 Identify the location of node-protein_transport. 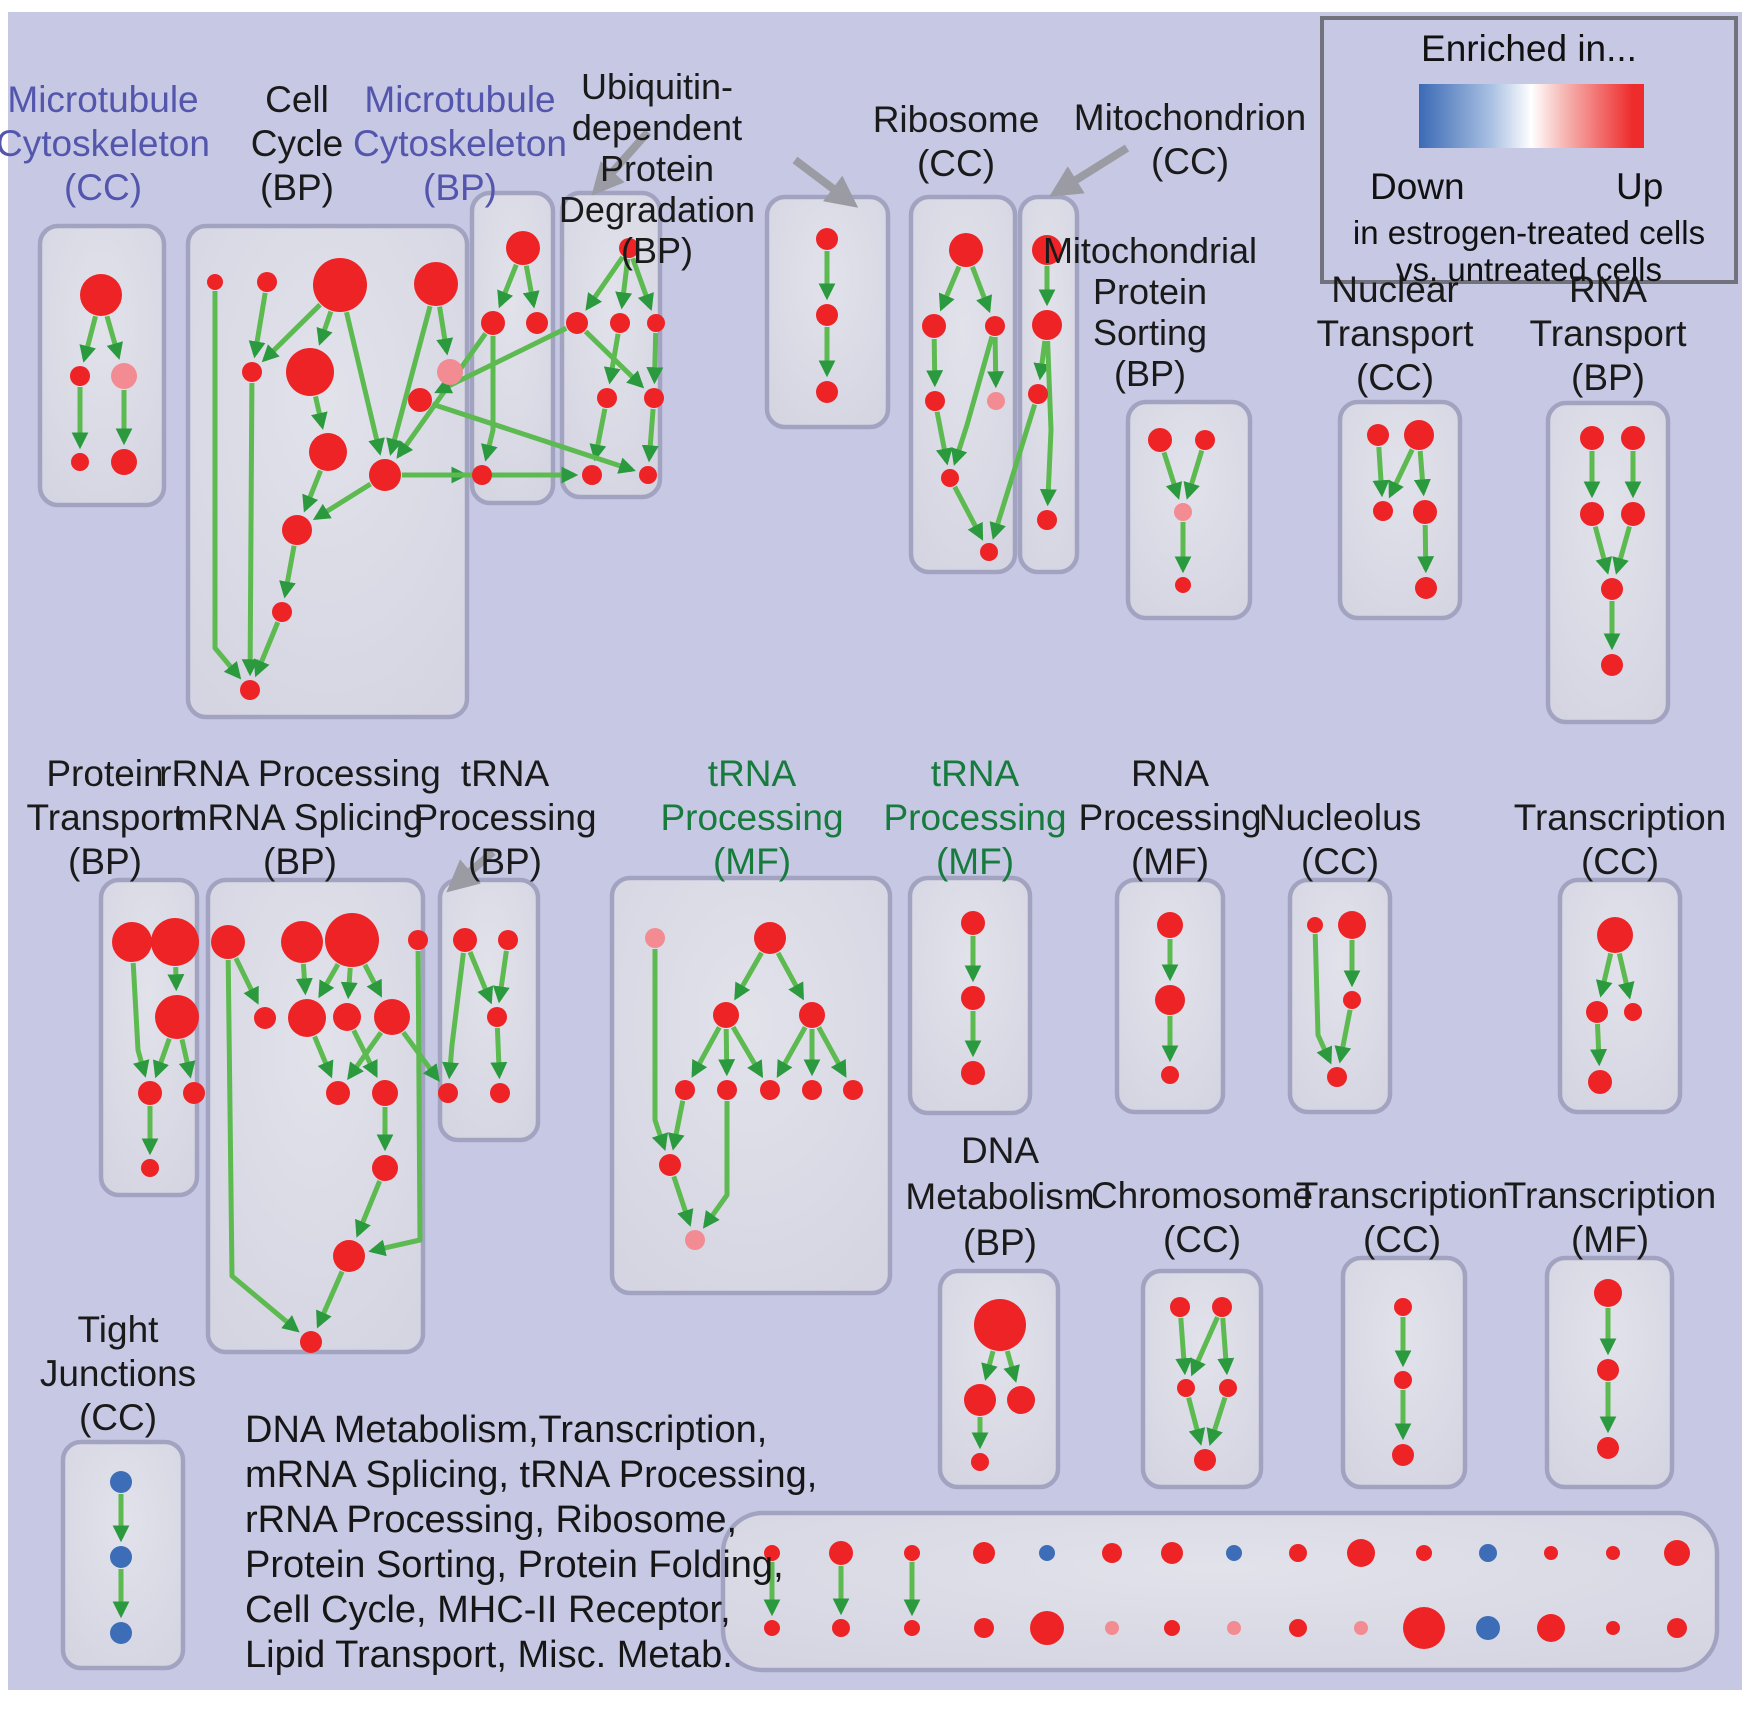
(150, 1093).